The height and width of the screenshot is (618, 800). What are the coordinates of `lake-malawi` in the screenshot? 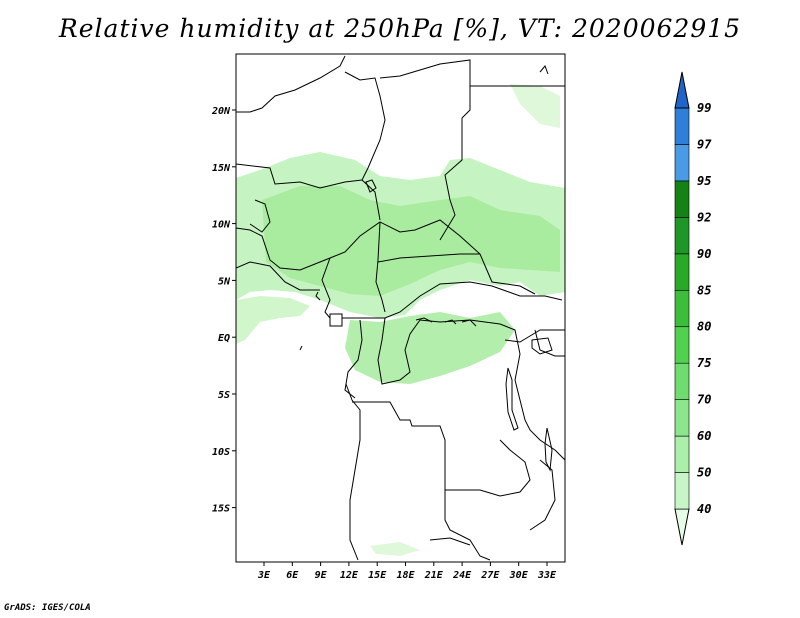 It's located at (548, 449).